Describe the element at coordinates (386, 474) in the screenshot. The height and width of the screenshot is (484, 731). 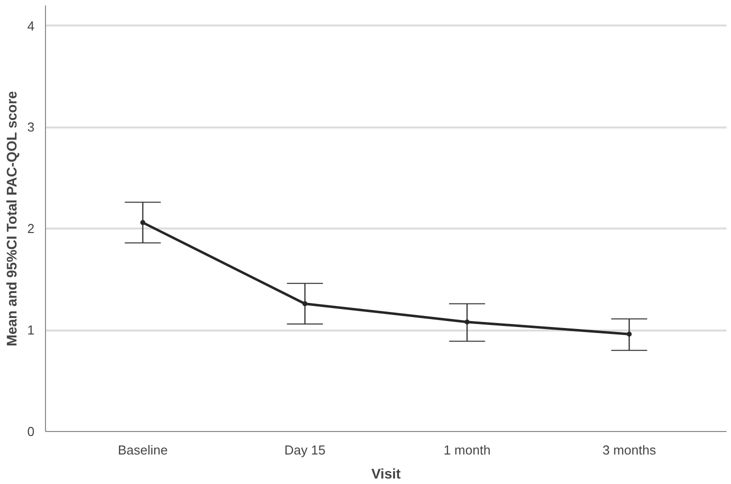
I see `x-axis-title: Visit` at that location.